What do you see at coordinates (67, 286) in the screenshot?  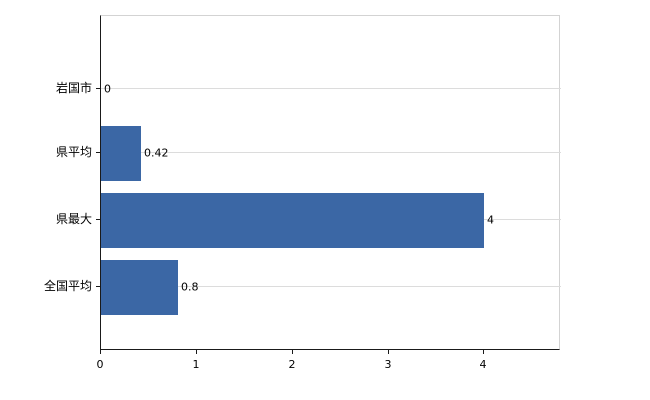 I see `category-label: 全国平均` at bounding box center [67, 286].